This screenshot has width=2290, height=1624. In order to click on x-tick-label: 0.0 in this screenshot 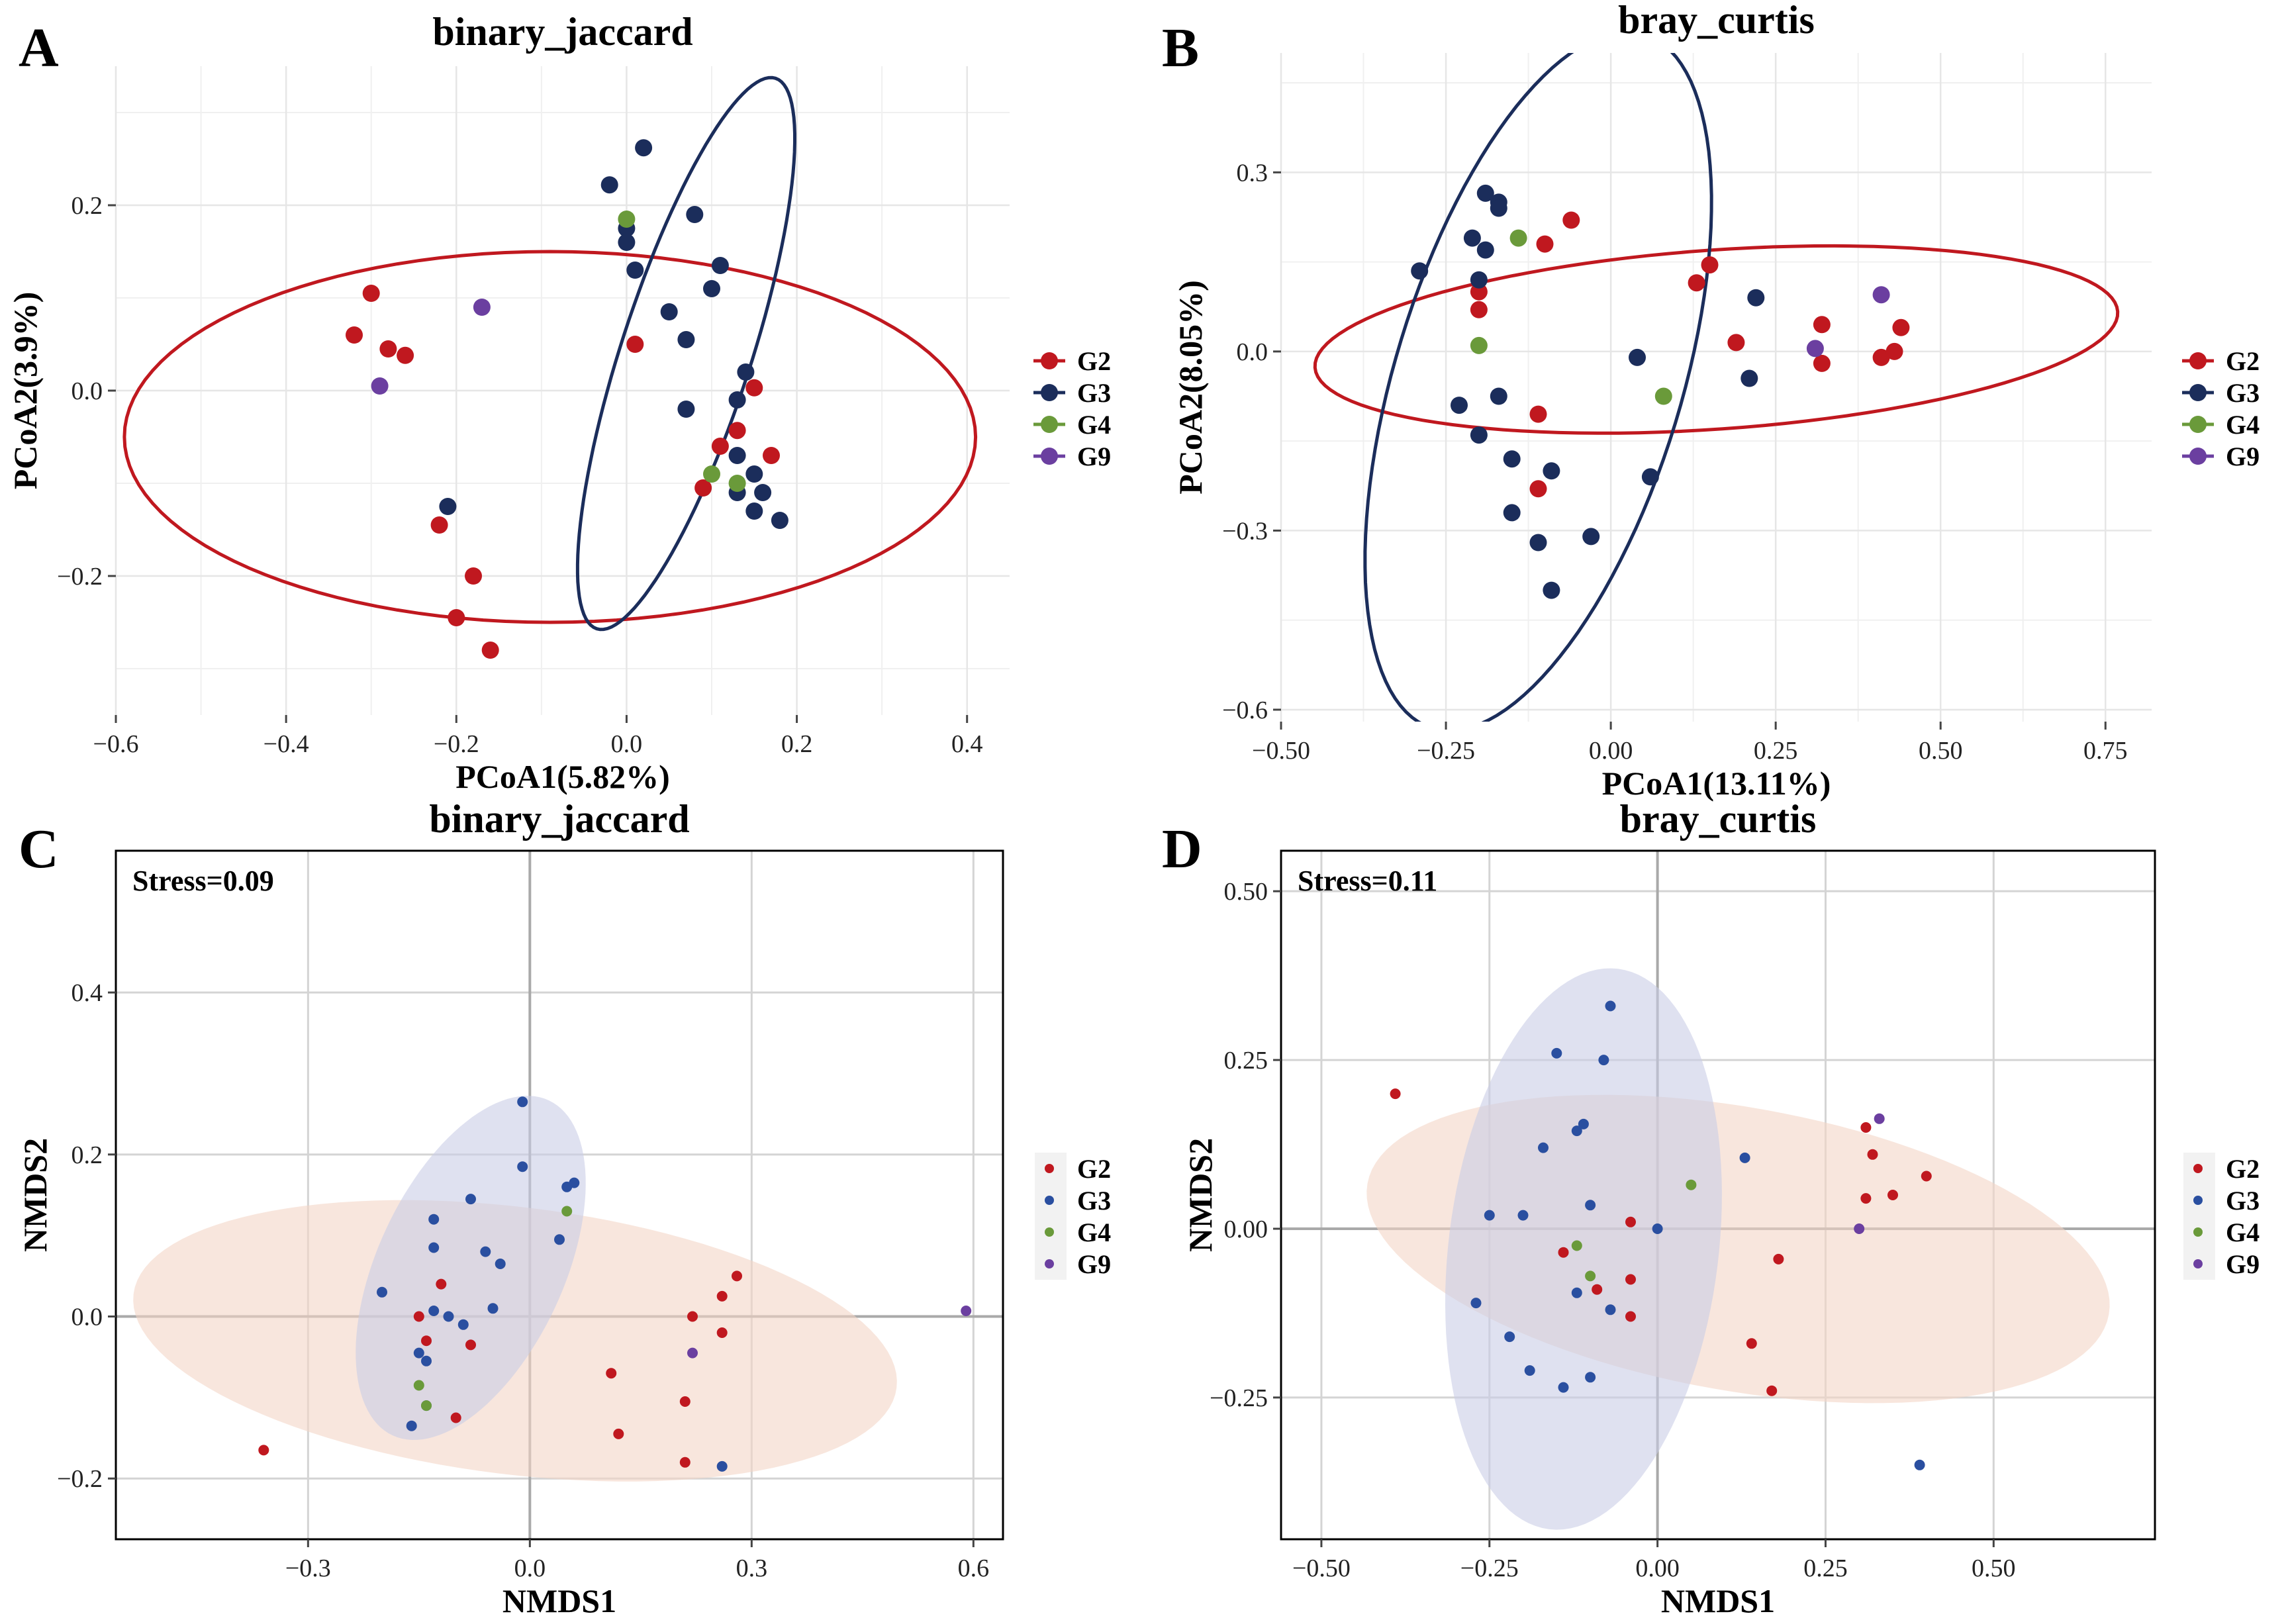, I will do `click(627, 744)`.